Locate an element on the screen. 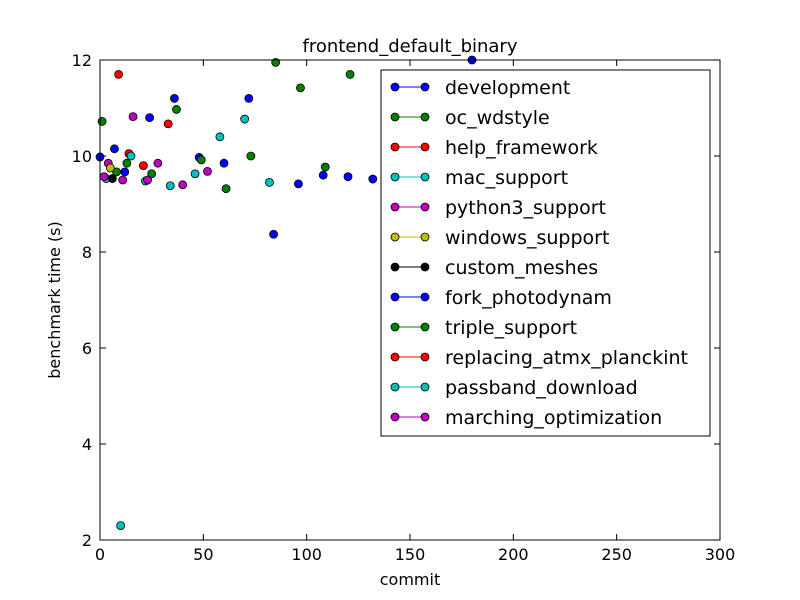 This screenshot has width=800, height=600. legend-entry: custom_meshes is located at coordinates (494, 268).